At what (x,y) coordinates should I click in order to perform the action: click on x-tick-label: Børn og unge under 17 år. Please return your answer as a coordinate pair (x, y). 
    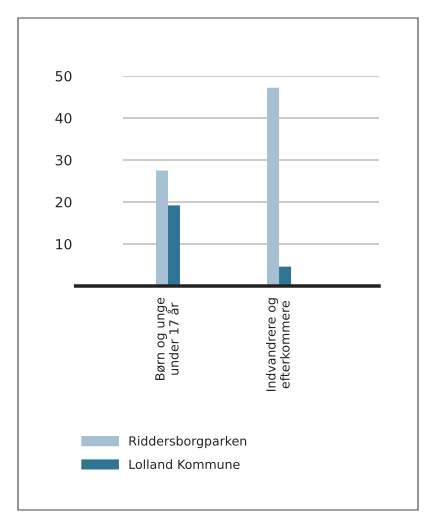
    Looking at the image, I should click on (167, 339).